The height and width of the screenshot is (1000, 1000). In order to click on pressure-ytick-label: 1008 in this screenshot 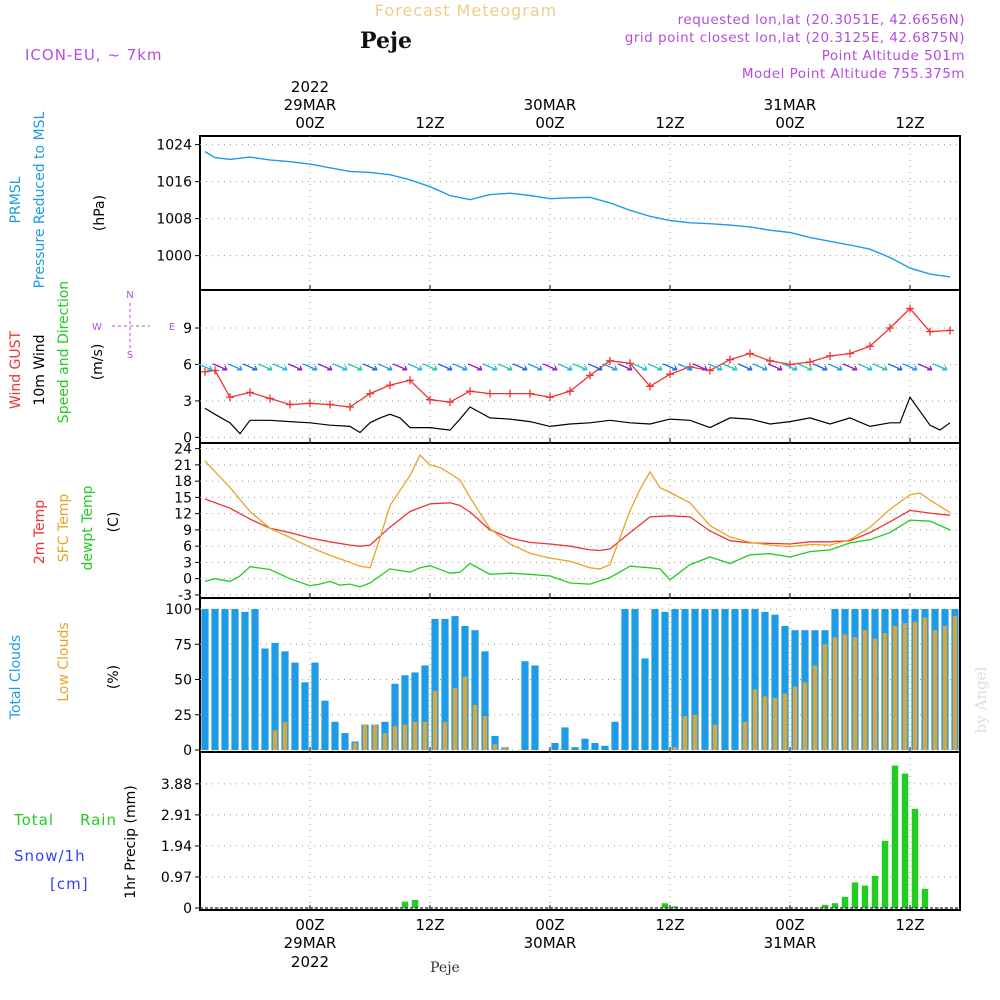, I will do `click(174, 220)`.